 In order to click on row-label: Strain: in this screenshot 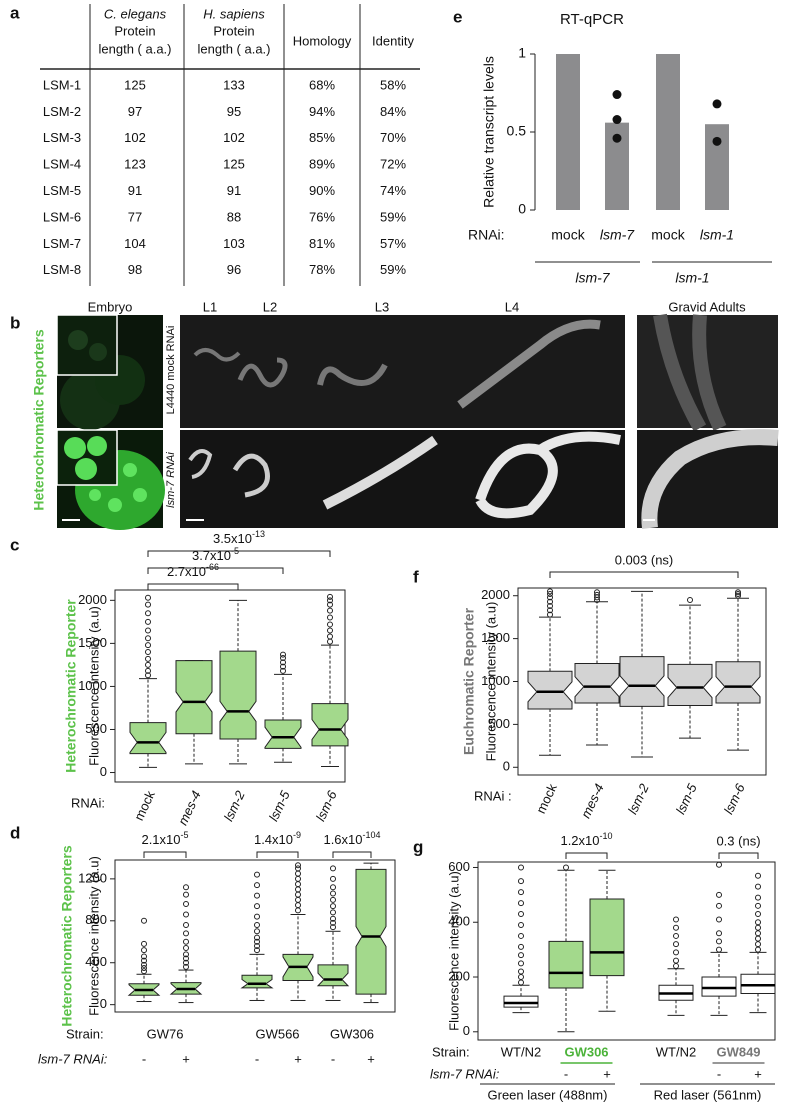, I will do `click(85, 1033)`.